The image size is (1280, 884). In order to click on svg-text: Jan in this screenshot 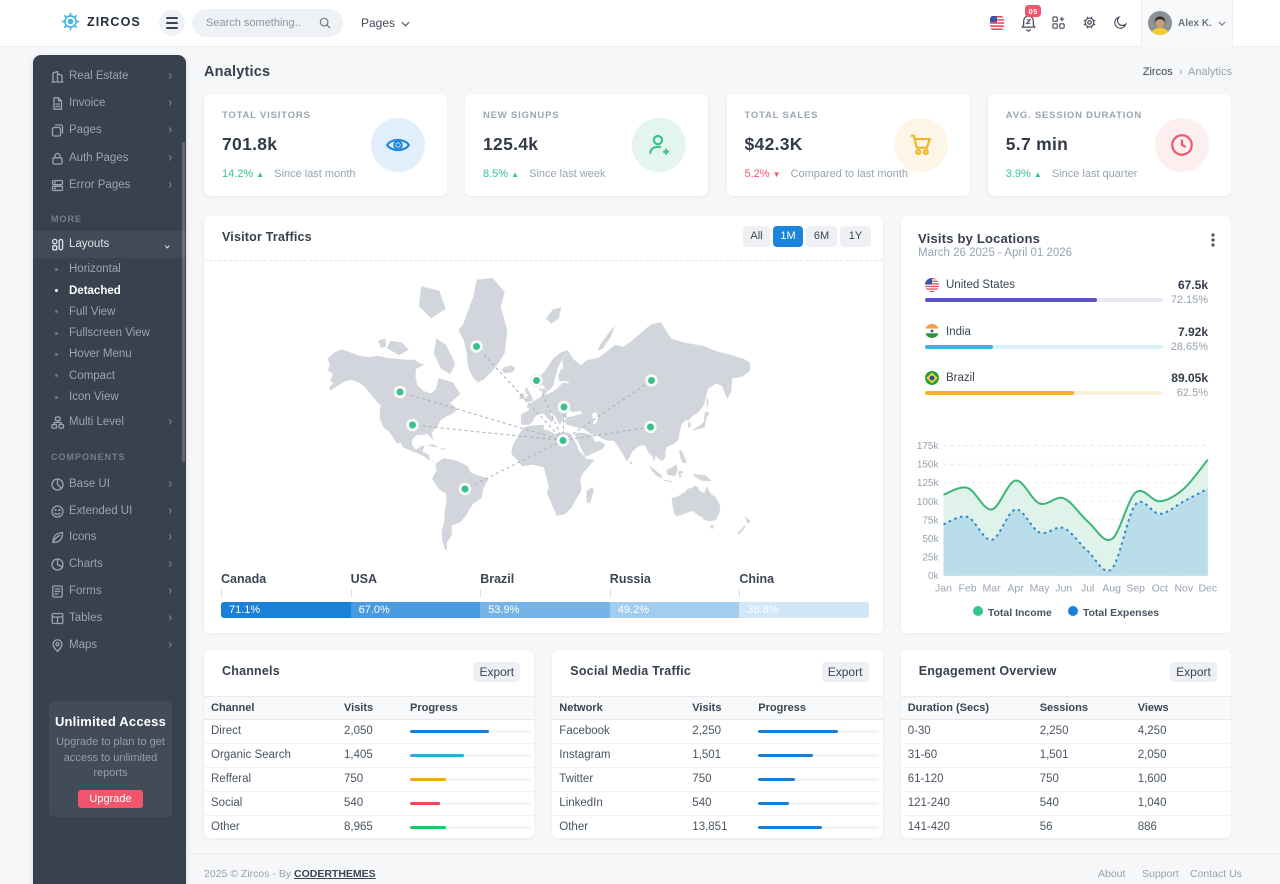, I will do `click(943, 589)`.